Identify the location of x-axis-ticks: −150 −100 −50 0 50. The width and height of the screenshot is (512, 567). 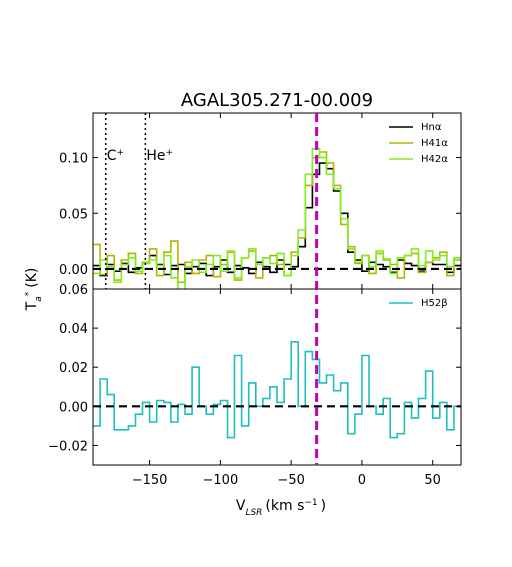
(286, 480).